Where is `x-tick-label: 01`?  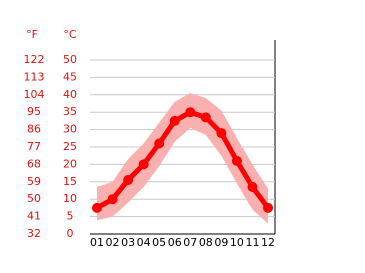
x-tick-label: 01 is located at coordinates (97, 242).